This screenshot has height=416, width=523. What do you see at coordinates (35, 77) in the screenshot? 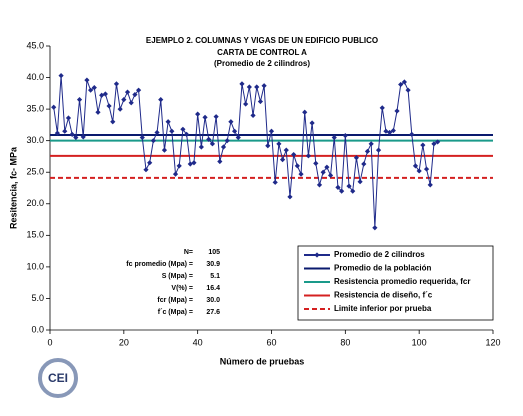
I see `y-tick-label: 40.0` at bounding box center [35, 77].